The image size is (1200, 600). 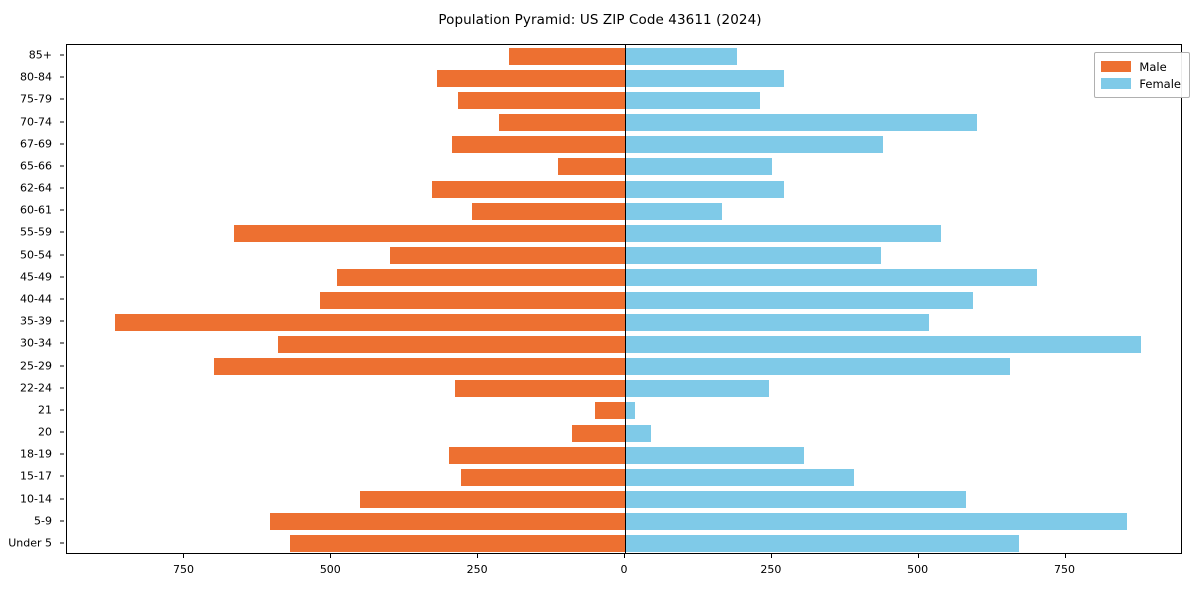 What do you see at coordinates (681, 56) in the screenshot?
I see `bar-female-85+` at bounding box center [681, 56].